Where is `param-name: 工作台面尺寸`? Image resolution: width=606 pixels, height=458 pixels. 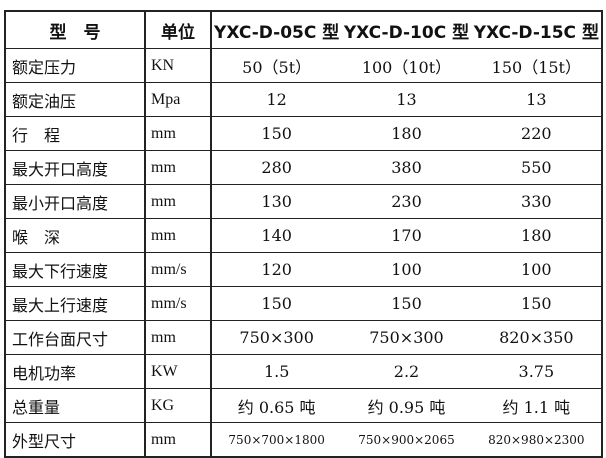
param-name: 工作台面尺寸 is located at coordinates (75, 337).